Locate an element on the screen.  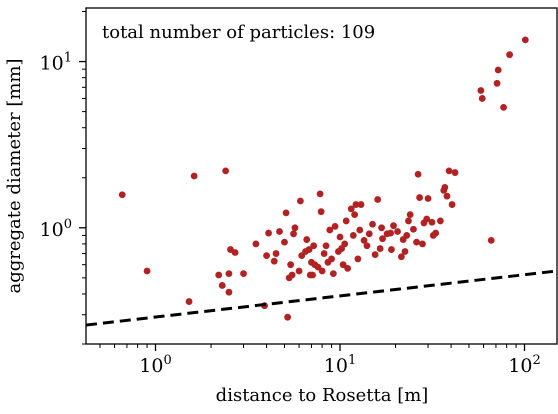
x-tick-label: 102 is located at coordinates (524, 365).